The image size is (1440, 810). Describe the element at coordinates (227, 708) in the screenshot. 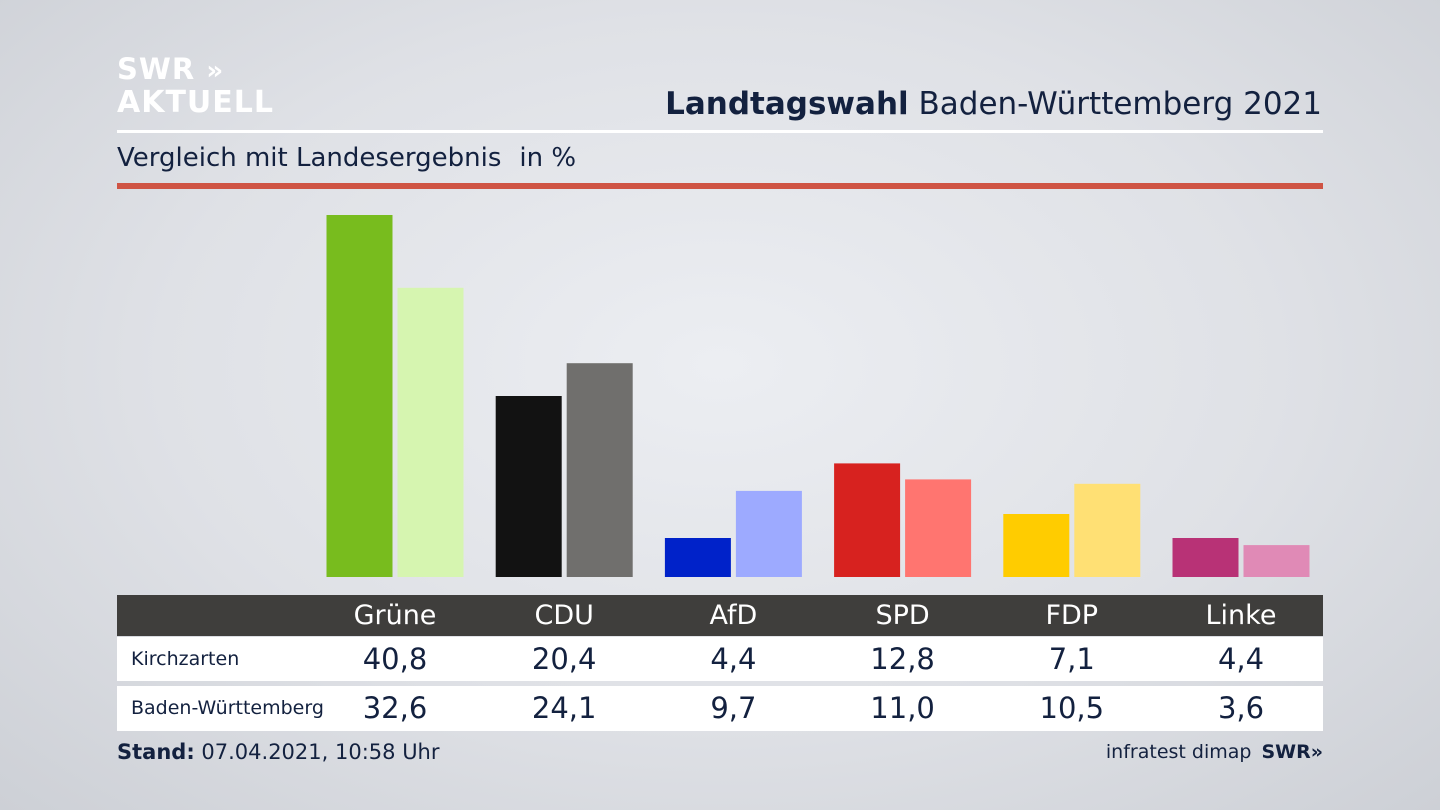

I see `row-label: Baden-Württemberg` at that location.